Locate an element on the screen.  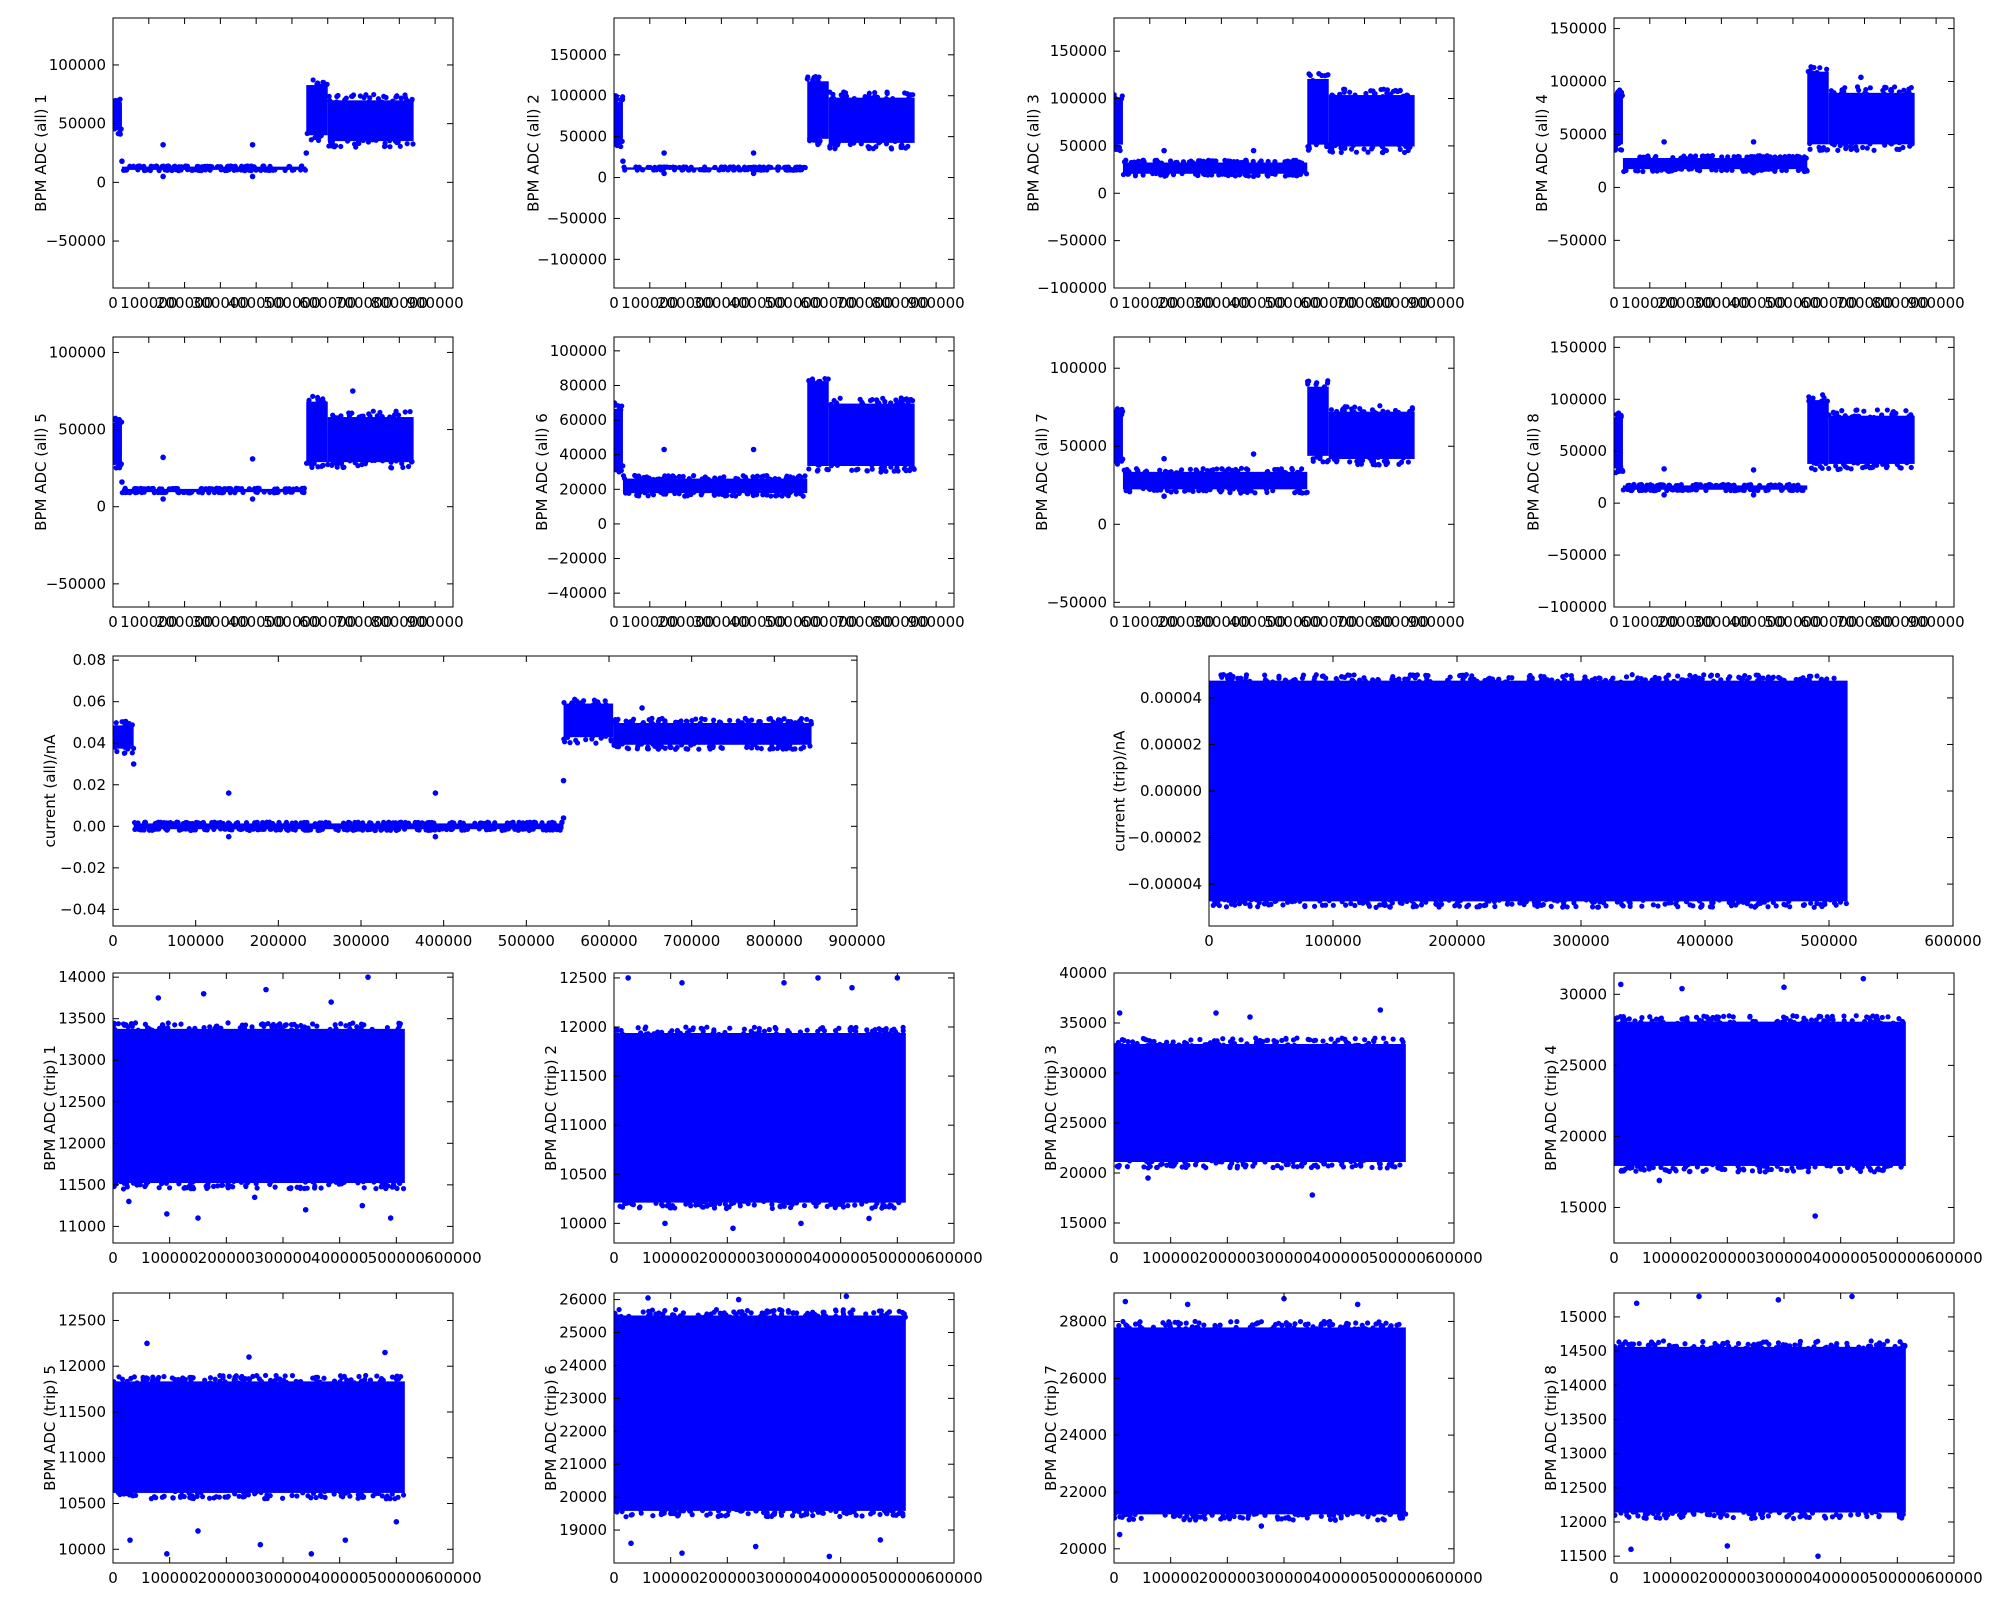
plot-area is located at coordinates (260, 1448).